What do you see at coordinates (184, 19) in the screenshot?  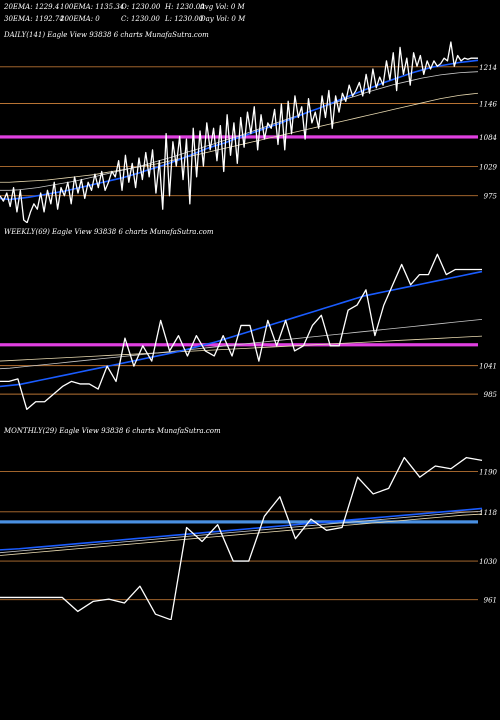 I see `header-low: L: 1230.00` at bounding box center [184, 19].